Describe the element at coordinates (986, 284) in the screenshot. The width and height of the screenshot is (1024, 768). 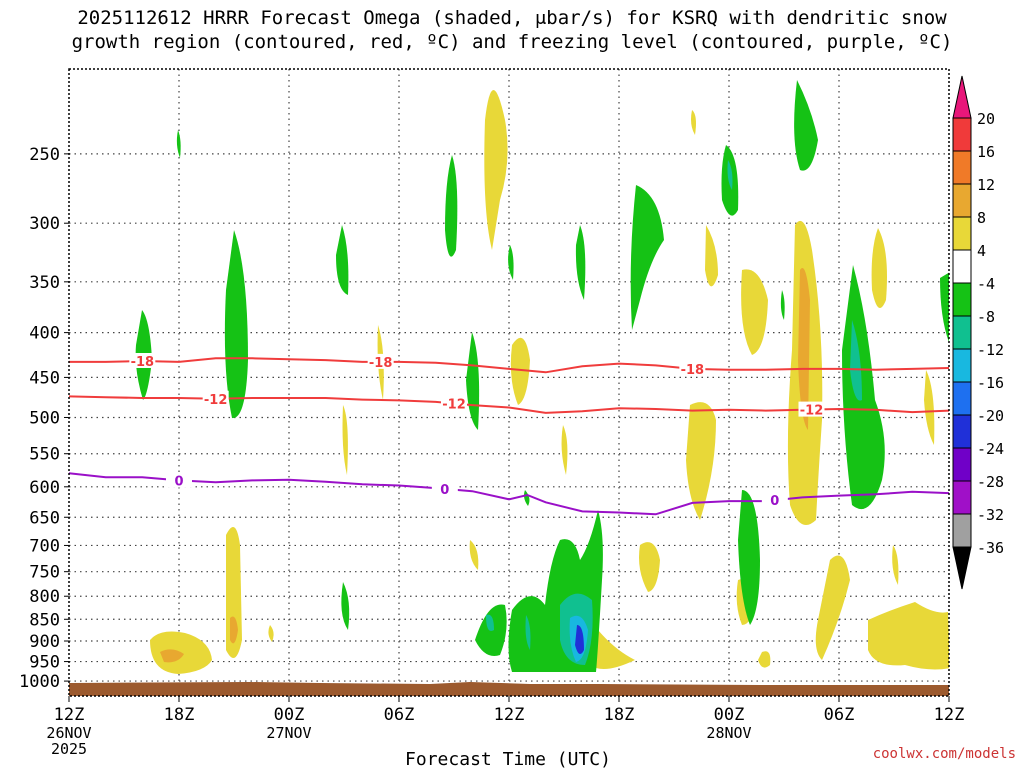
I see `colorbar-label: -4` at that location.